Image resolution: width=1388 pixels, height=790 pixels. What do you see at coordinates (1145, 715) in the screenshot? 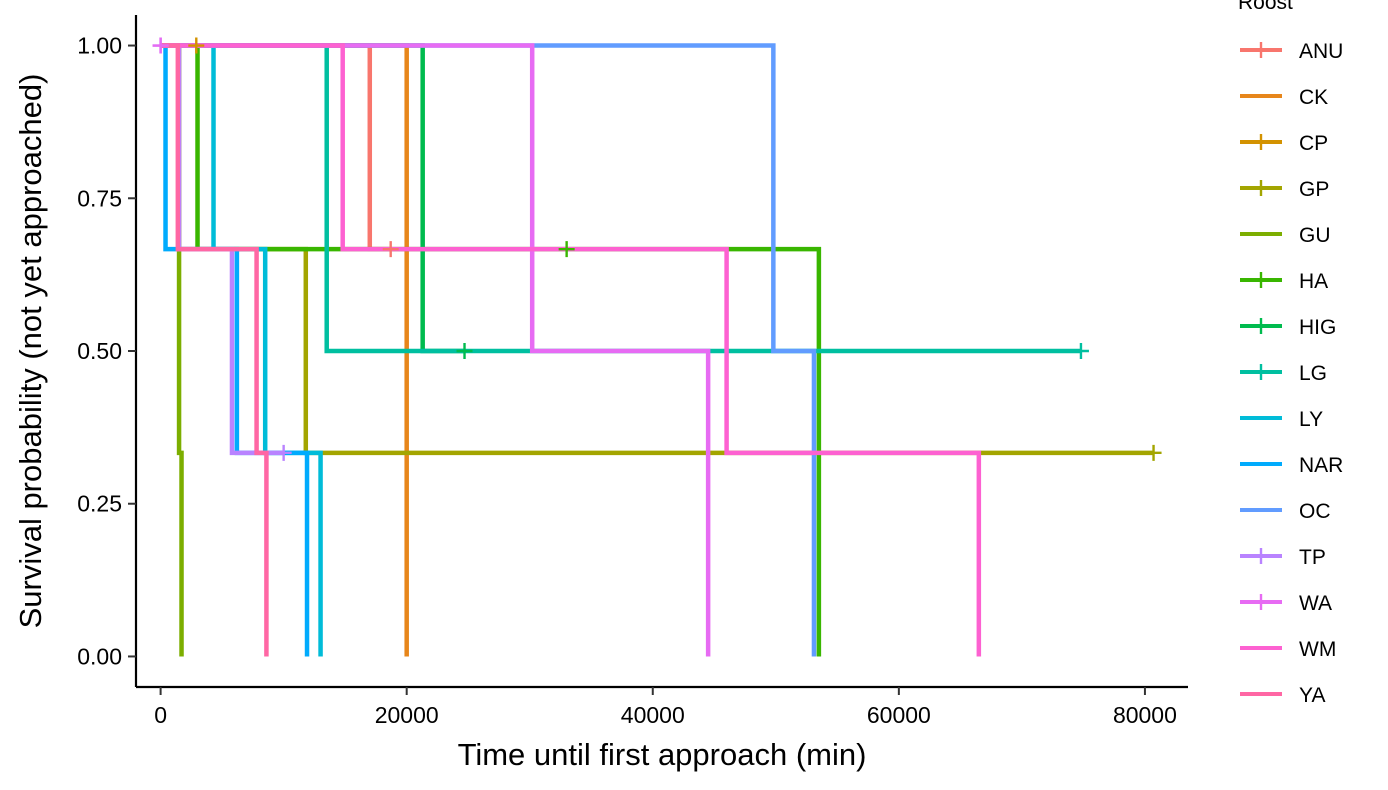
I see `x-tick-label: 80000` at bounding box center [1145, 715].